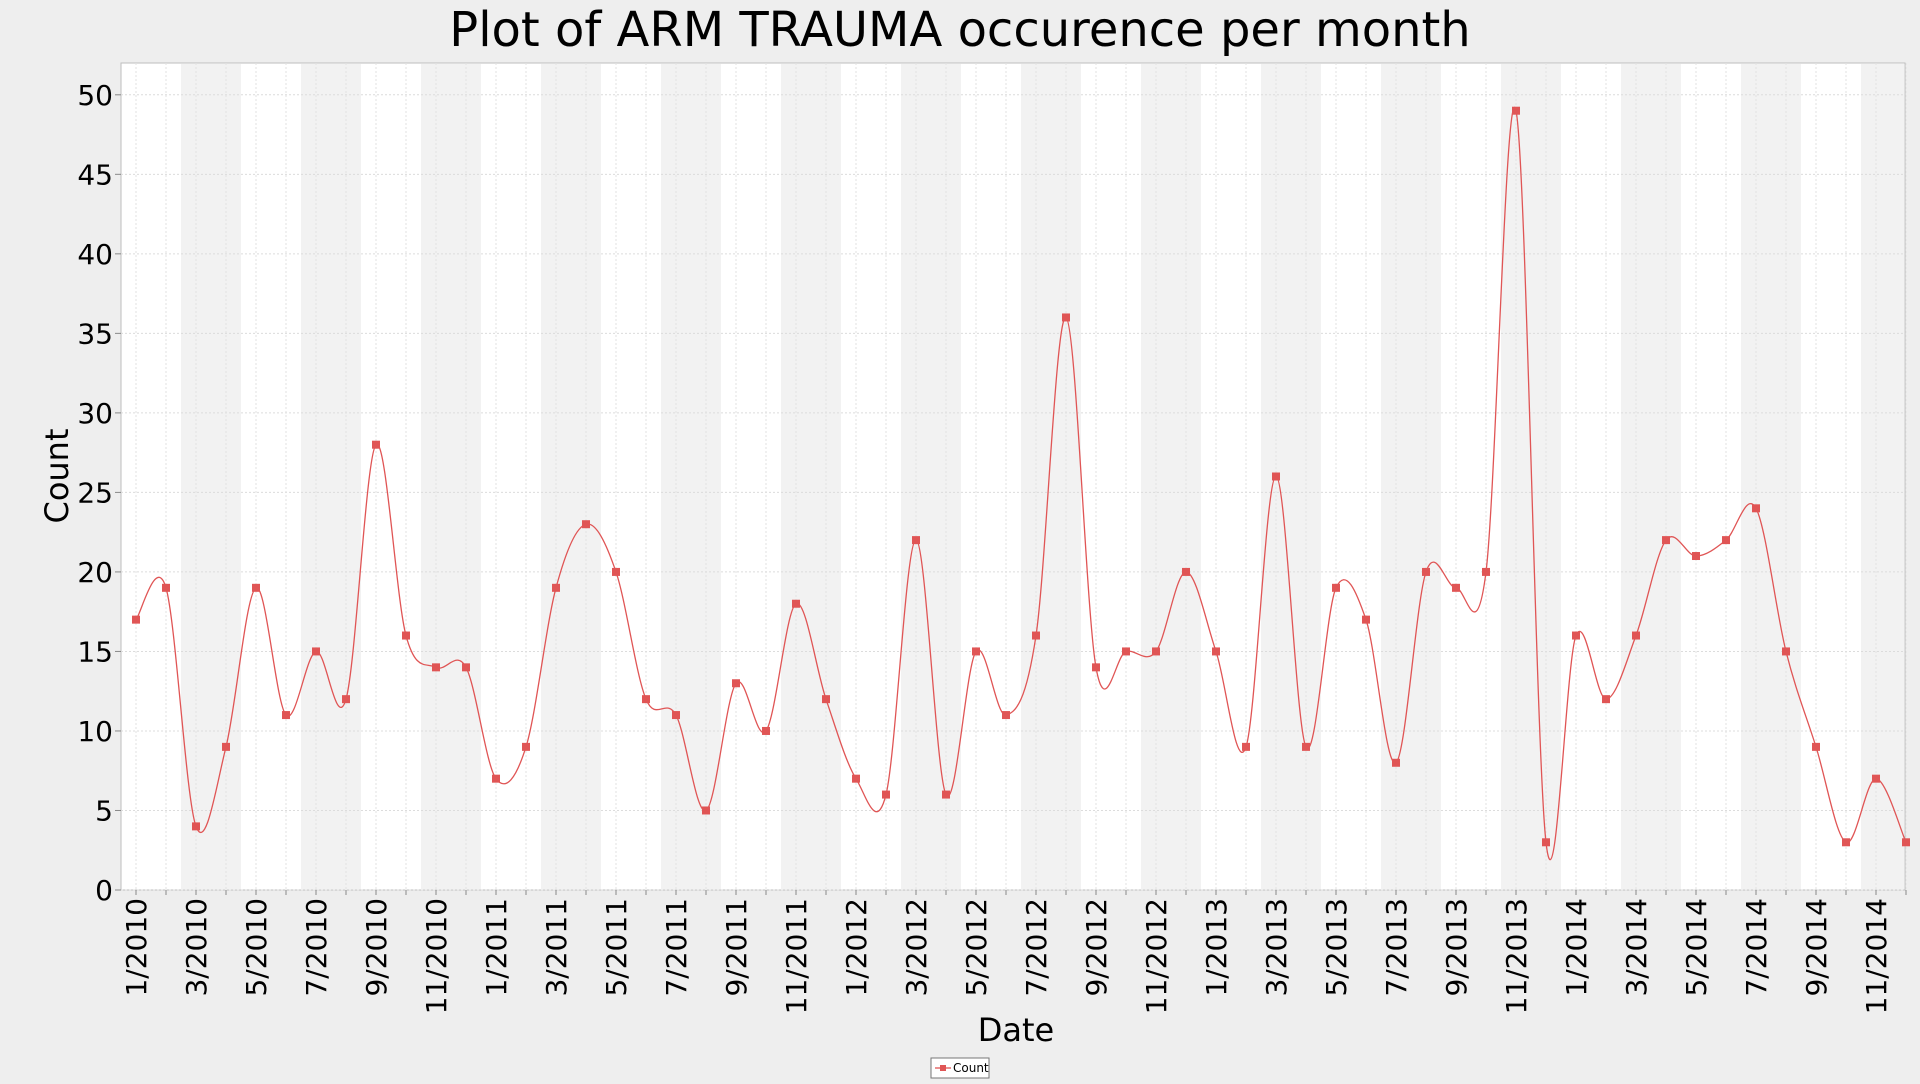 This screenshot has width=1920, height=1084. What do you see at coordinates (796, 956) in the screenshot?
I see `x-tick-label: 11/2011` at bounding box center [796, 956].